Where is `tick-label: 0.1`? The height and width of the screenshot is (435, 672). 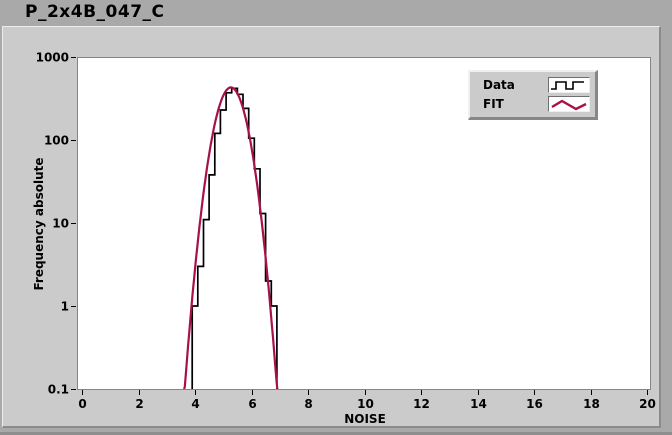
tick-label: 0.1 is located at coordinates (58, 390).